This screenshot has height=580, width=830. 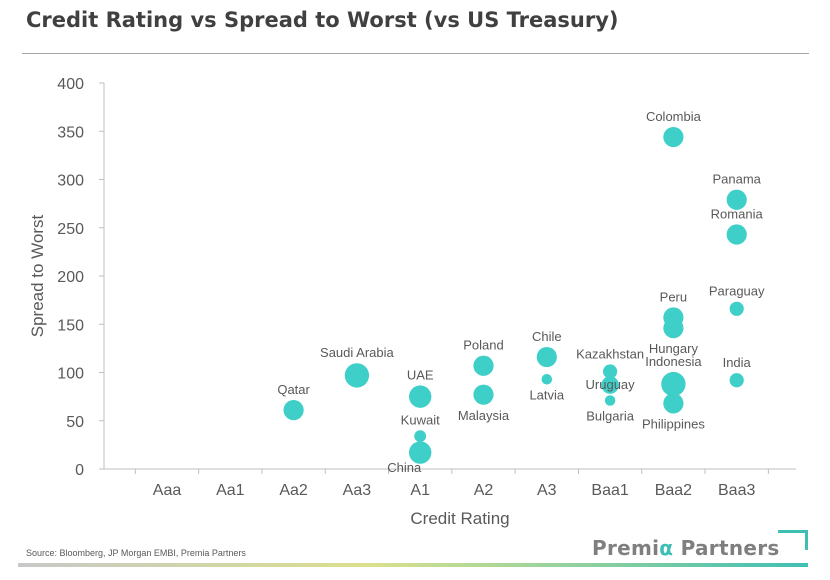 I want to click on data-label: Peru, so click(x=673, y=296).